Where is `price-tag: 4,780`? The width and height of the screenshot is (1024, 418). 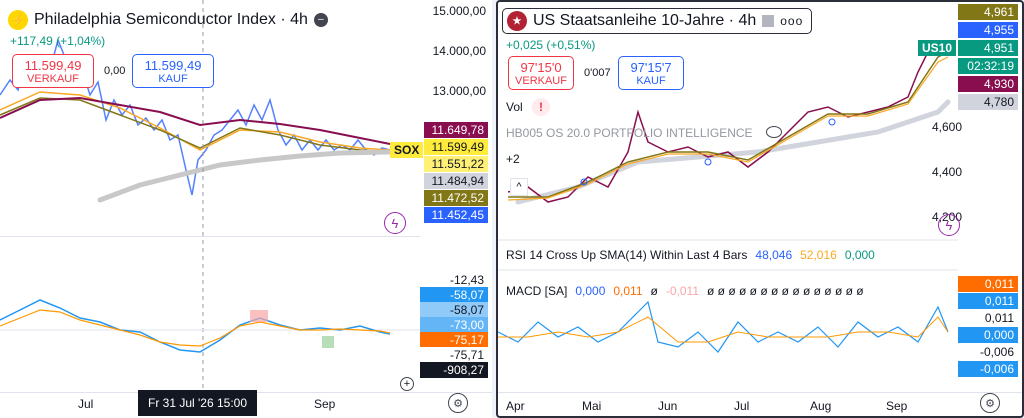
price-tag: 4,780 is located at coordinates (988, 102).